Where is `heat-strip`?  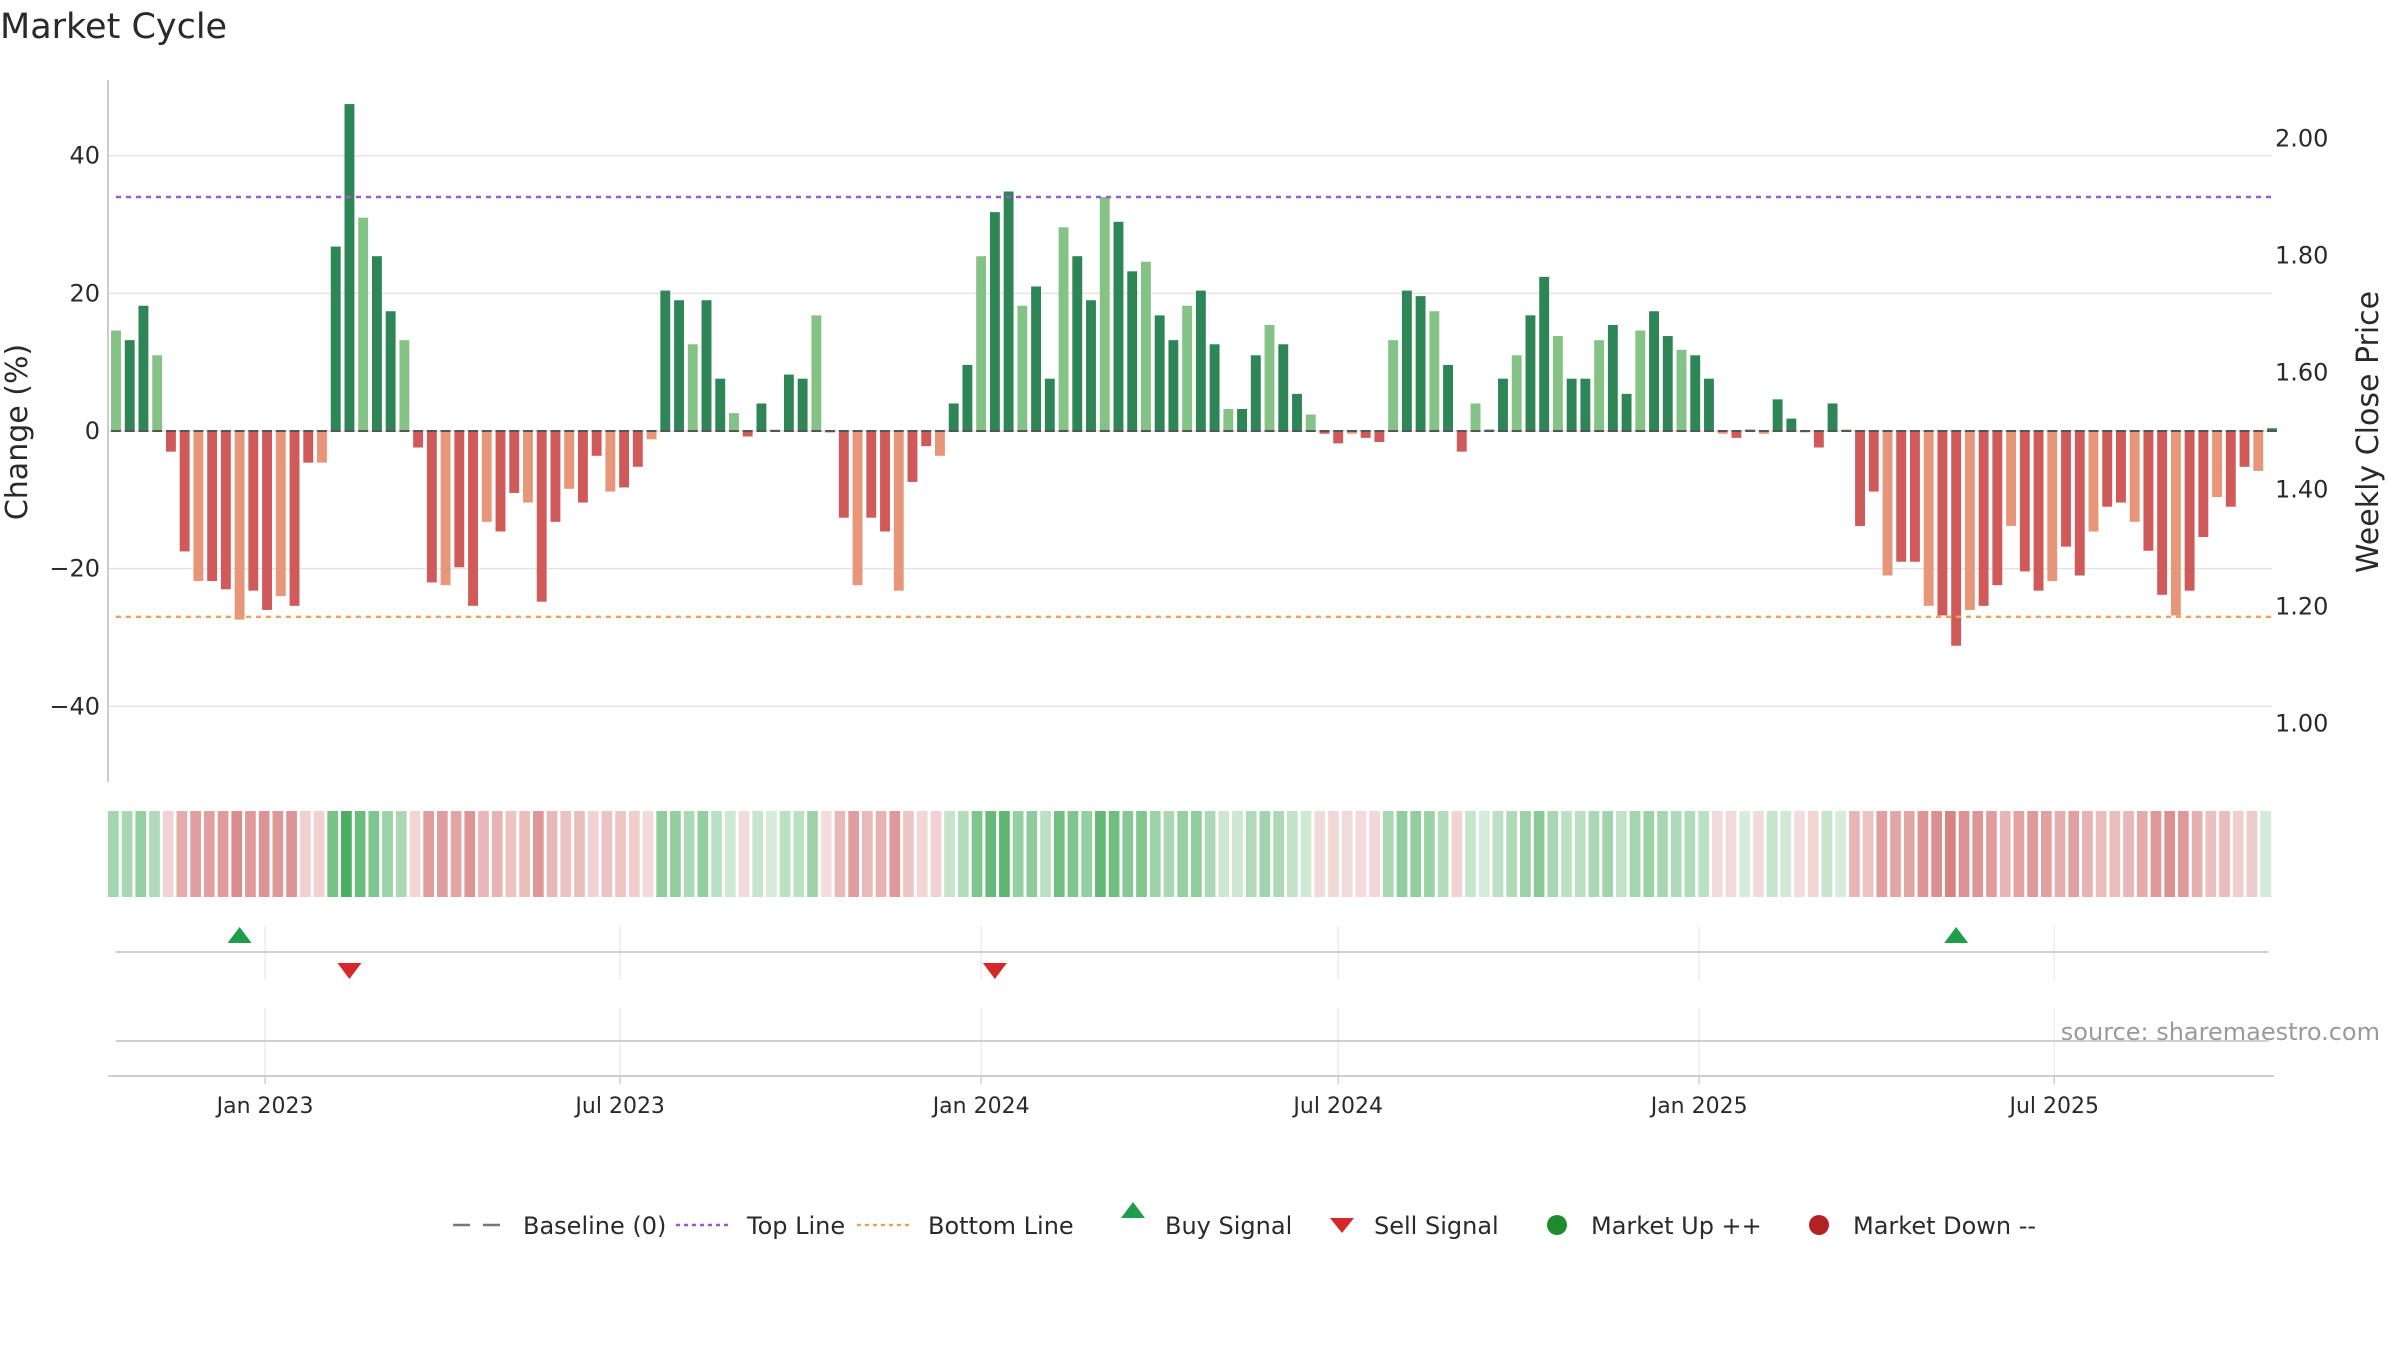
heat-strip is located at coordinates (1189, 854).